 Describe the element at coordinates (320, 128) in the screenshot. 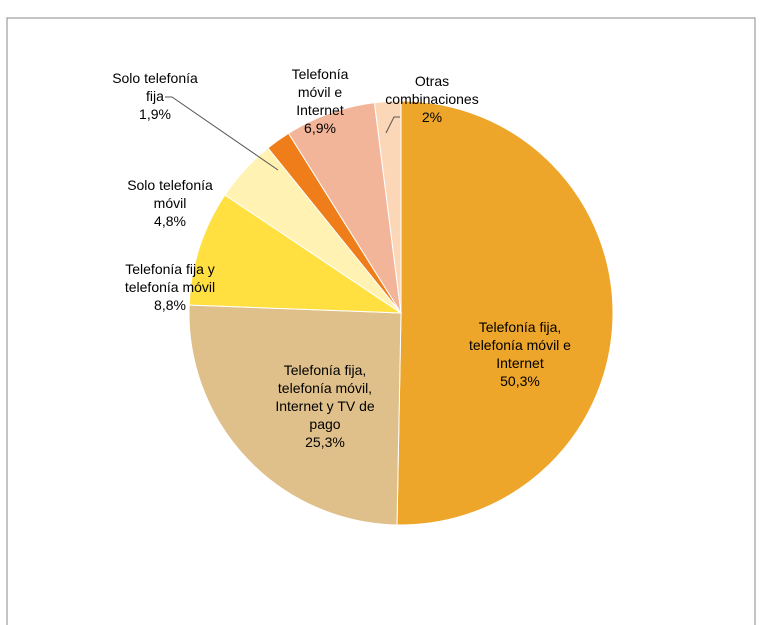

I see `value-label: 6,9%` at that location.